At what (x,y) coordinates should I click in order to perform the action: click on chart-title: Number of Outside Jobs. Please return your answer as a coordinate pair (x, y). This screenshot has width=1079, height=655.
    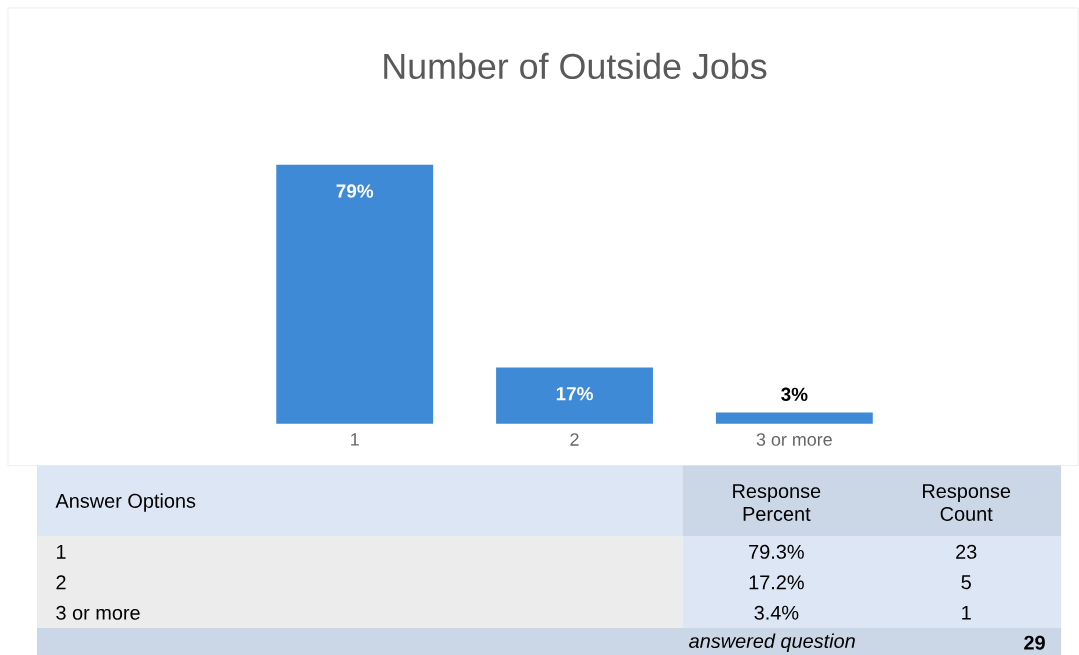
    Looking at the image, I should click on (575, 65).